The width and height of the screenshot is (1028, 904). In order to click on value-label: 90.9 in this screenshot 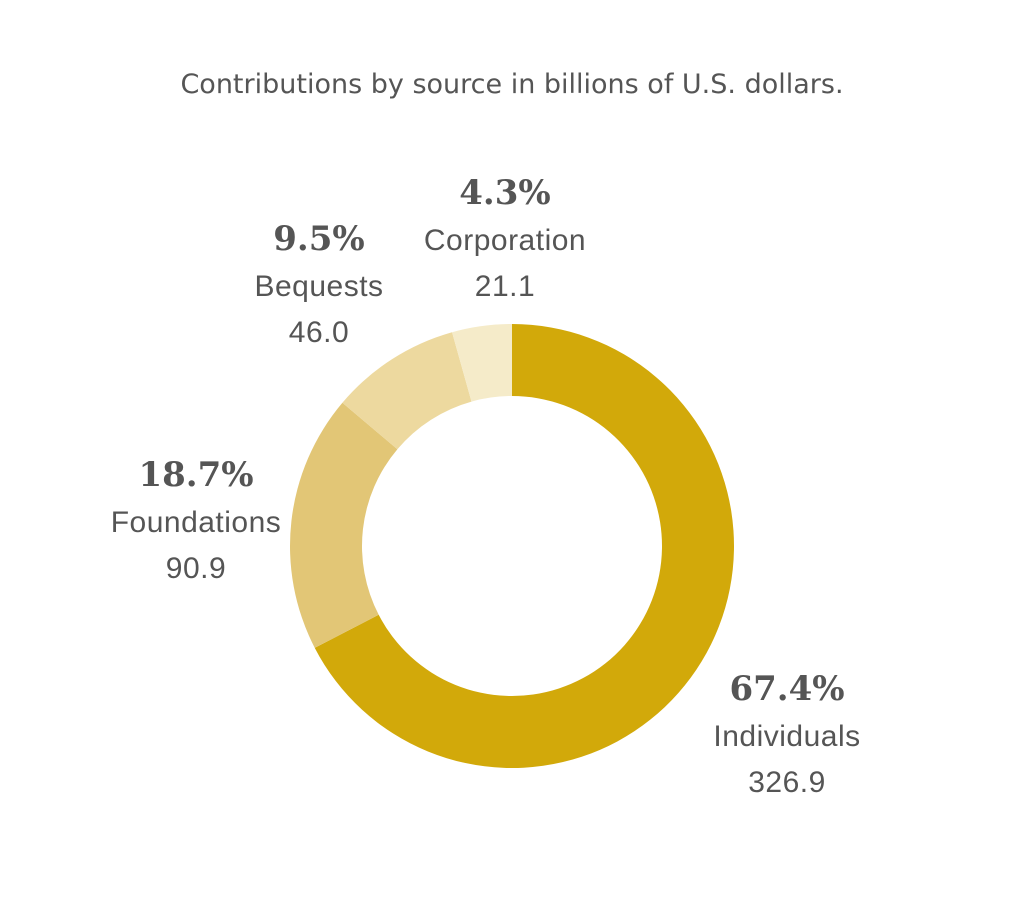, I will do `click(196, 568)`.